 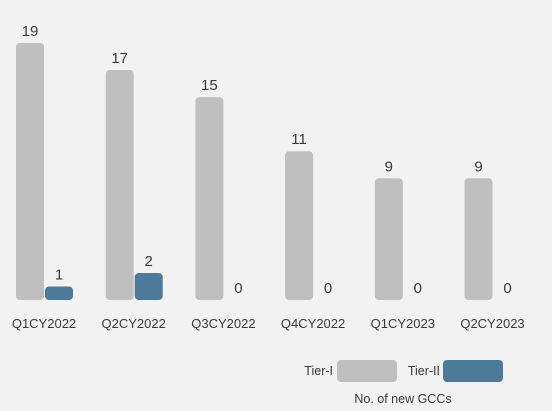 What do you see at coordinates (389, 166) in the screenshot?
I see `data-label-tier-1-q1cy2023: 9` at bounding box center [389, 166].